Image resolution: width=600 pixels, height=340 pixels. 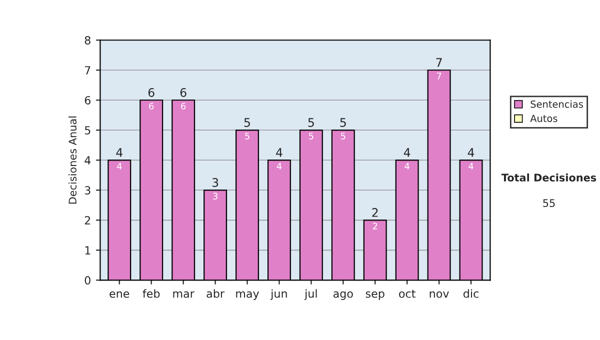 What do you see at coordinates (87, 130) in the screenshot?
I see `y-tick-label: 5` at bounding box center [87, 130].